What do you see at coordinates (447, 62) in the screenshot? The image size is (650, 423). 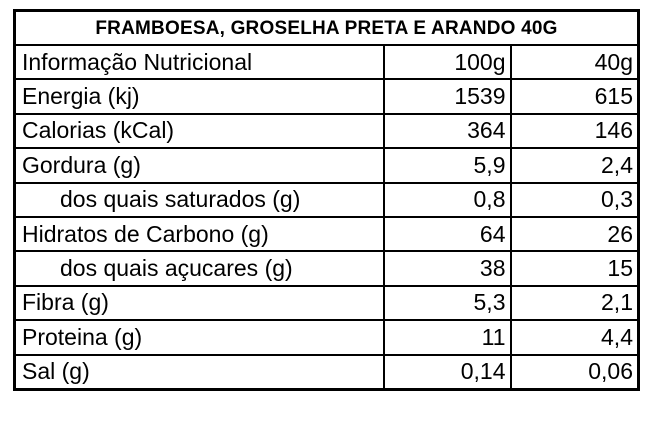 I see `row-value: 100g` at bounding box center [447, 62].